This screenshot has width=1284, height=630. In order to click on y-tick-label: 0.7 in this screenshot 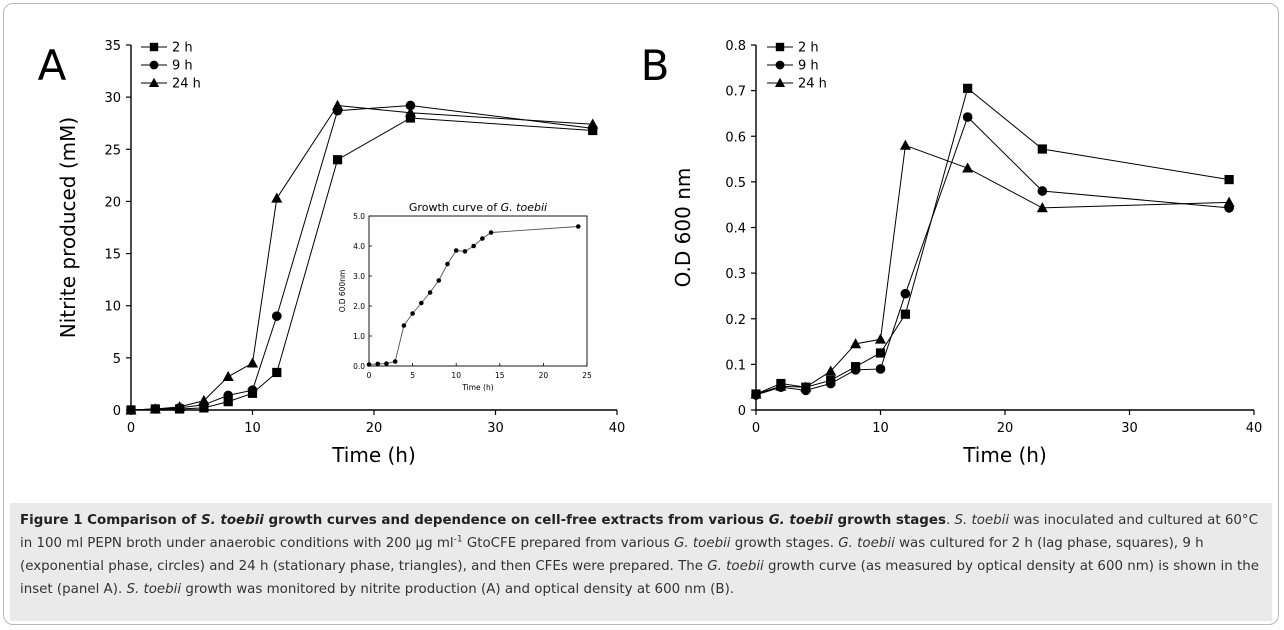, I will do `click(735, 92)`.